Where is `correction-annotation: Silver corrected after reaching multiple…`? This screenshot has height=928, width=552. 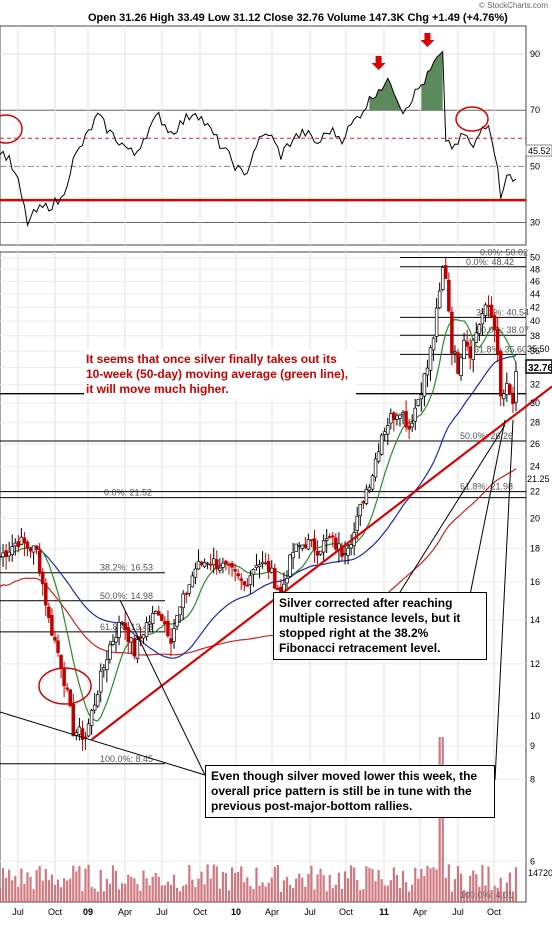
correction-annotation: Silver corrected after reaching multiple… is located at coordinates (380, 626).